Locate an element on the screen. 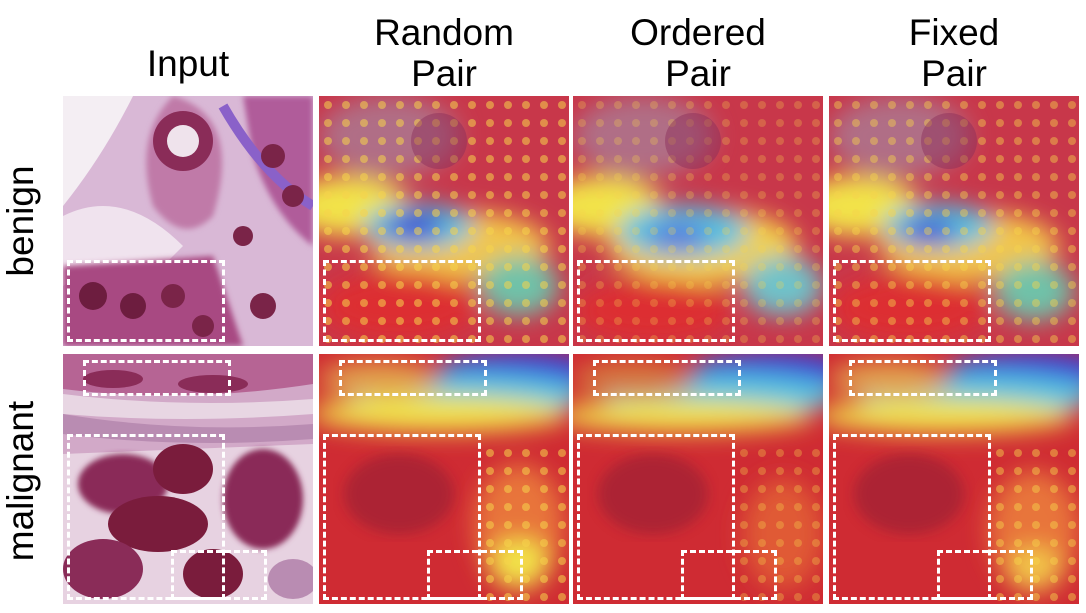 The width and height of the screenshot is (1086, 613). malignant-ordered-pair-heatmap is located at coordinates (698, 479).